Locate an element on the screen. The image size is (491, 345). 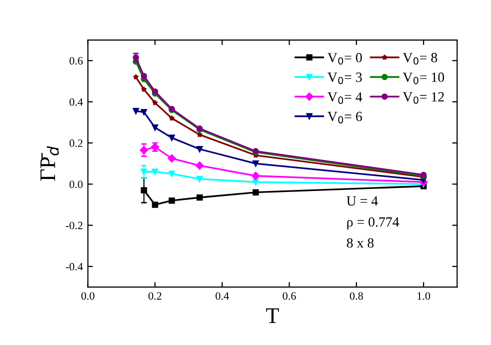
legend-label: V$_{0}$= 3 is located at coordinates (345, 78).